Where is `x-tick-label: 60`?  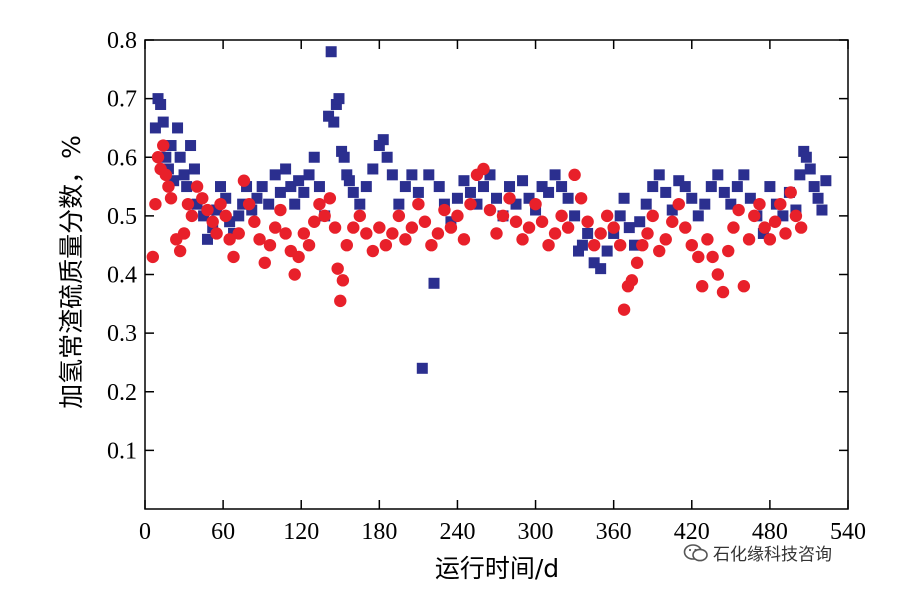 x-tick-label: 60 is located at coordinates (223, 532).